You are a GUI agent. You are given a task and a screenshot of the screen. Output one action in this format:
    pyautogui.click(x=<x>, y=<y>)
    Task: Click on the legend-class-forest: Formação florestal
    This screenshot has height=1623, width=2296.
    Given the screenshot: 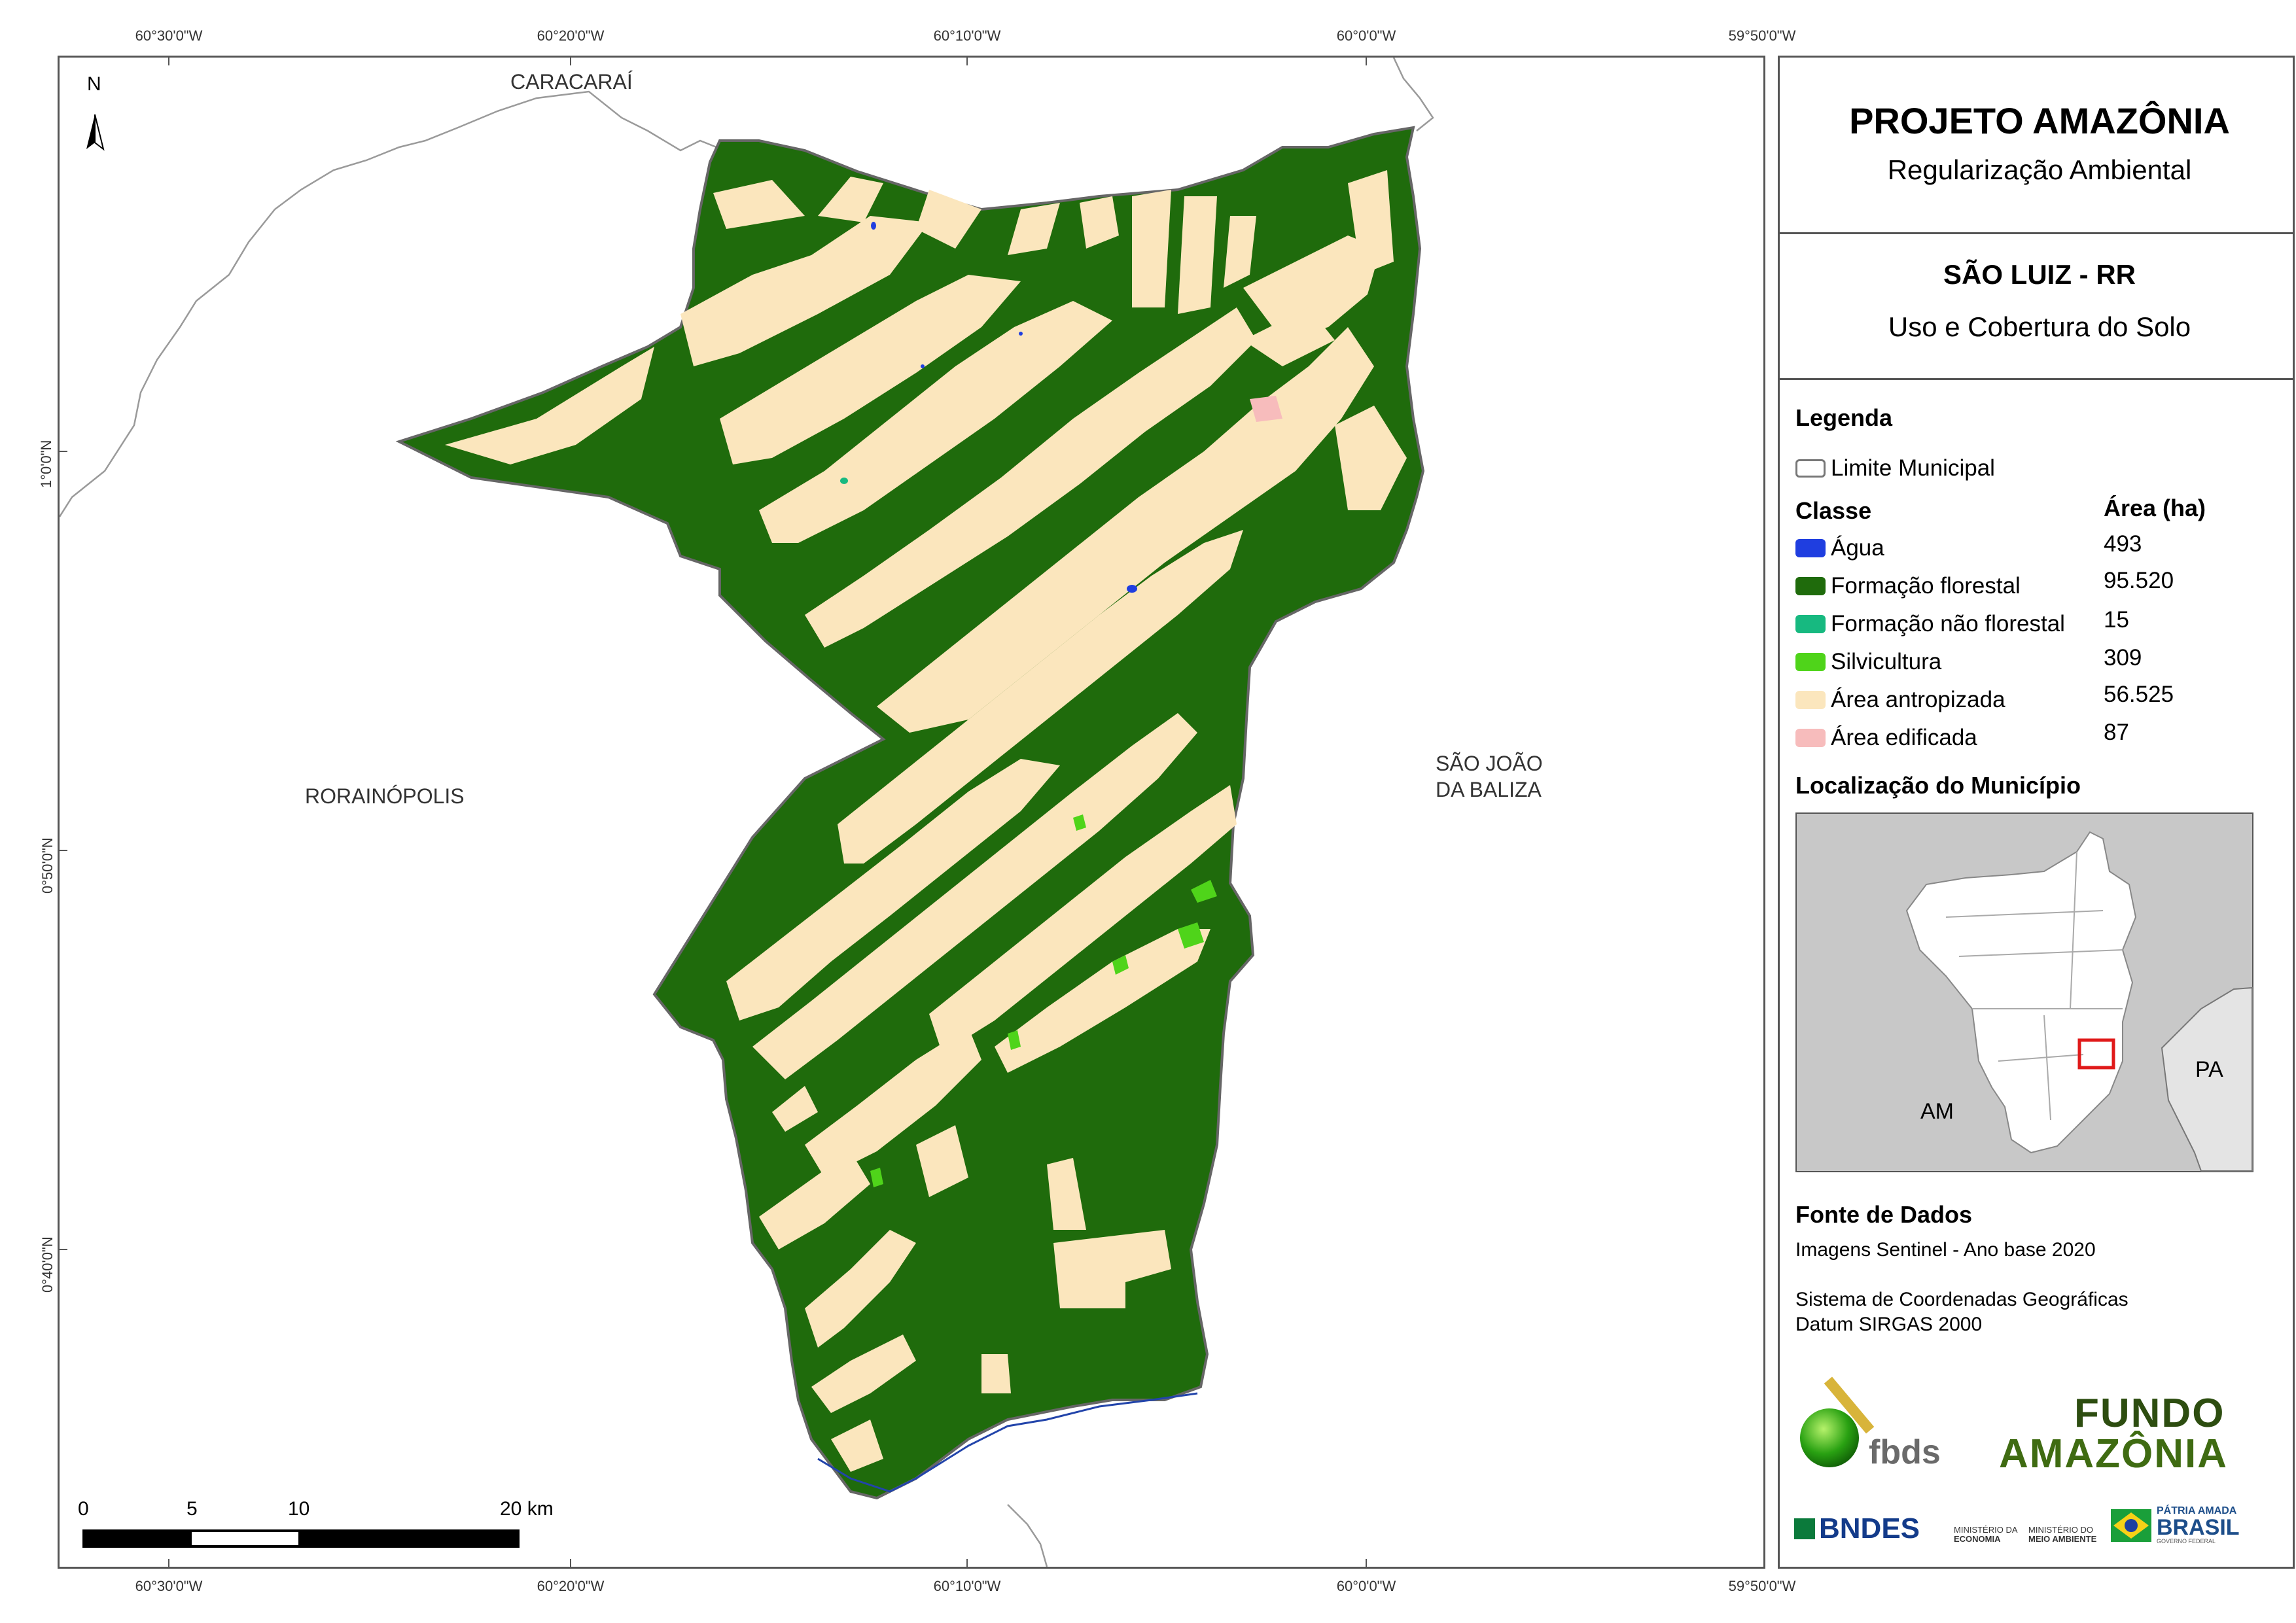 What is the action you would take?
    pyautogui.click(x=1908, y=586)
    